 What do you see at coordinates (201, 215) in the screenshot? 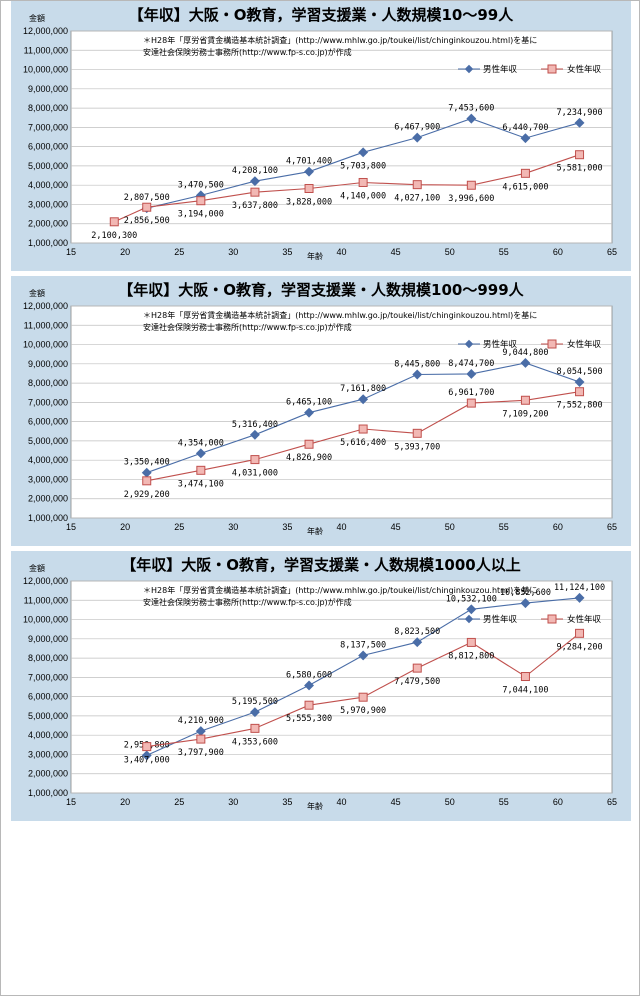
I see `data-label-female: 3,194,000` at bounding box center [201, 215].